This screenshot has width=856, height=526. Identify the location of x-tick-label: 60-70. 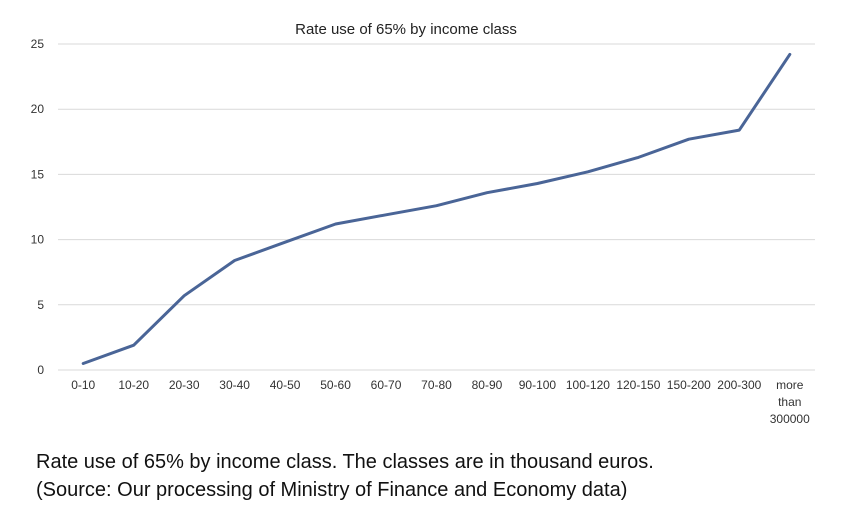
(386, 385).